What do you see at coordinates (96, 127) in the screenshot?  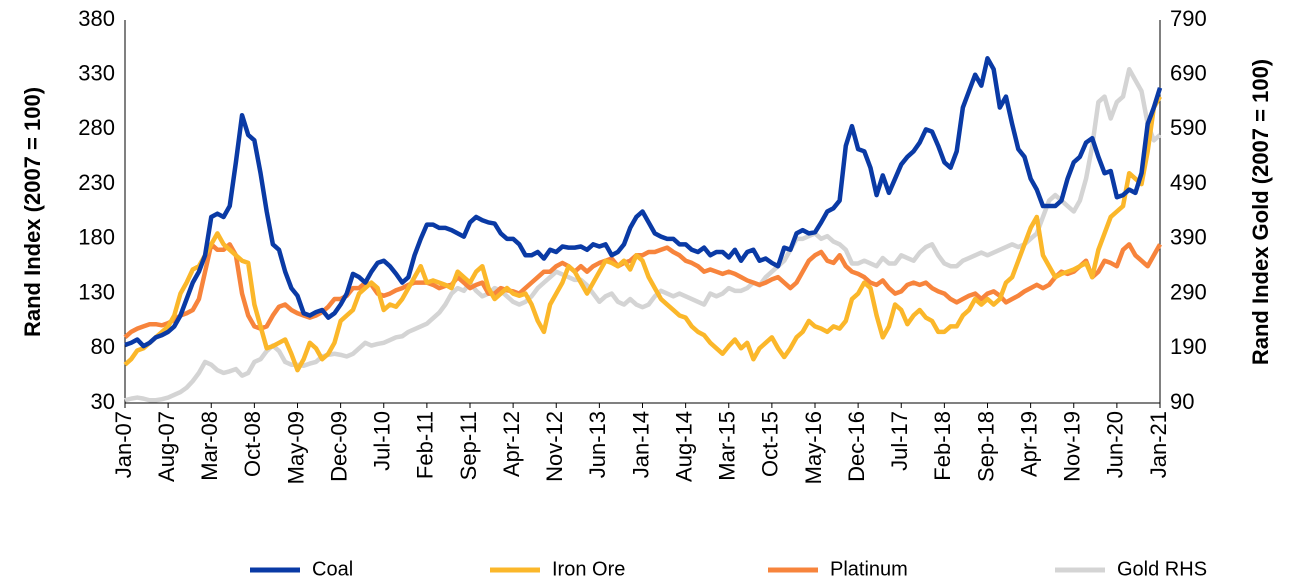 I see `y-tick-label: 280` at bounding box center [96, 127].